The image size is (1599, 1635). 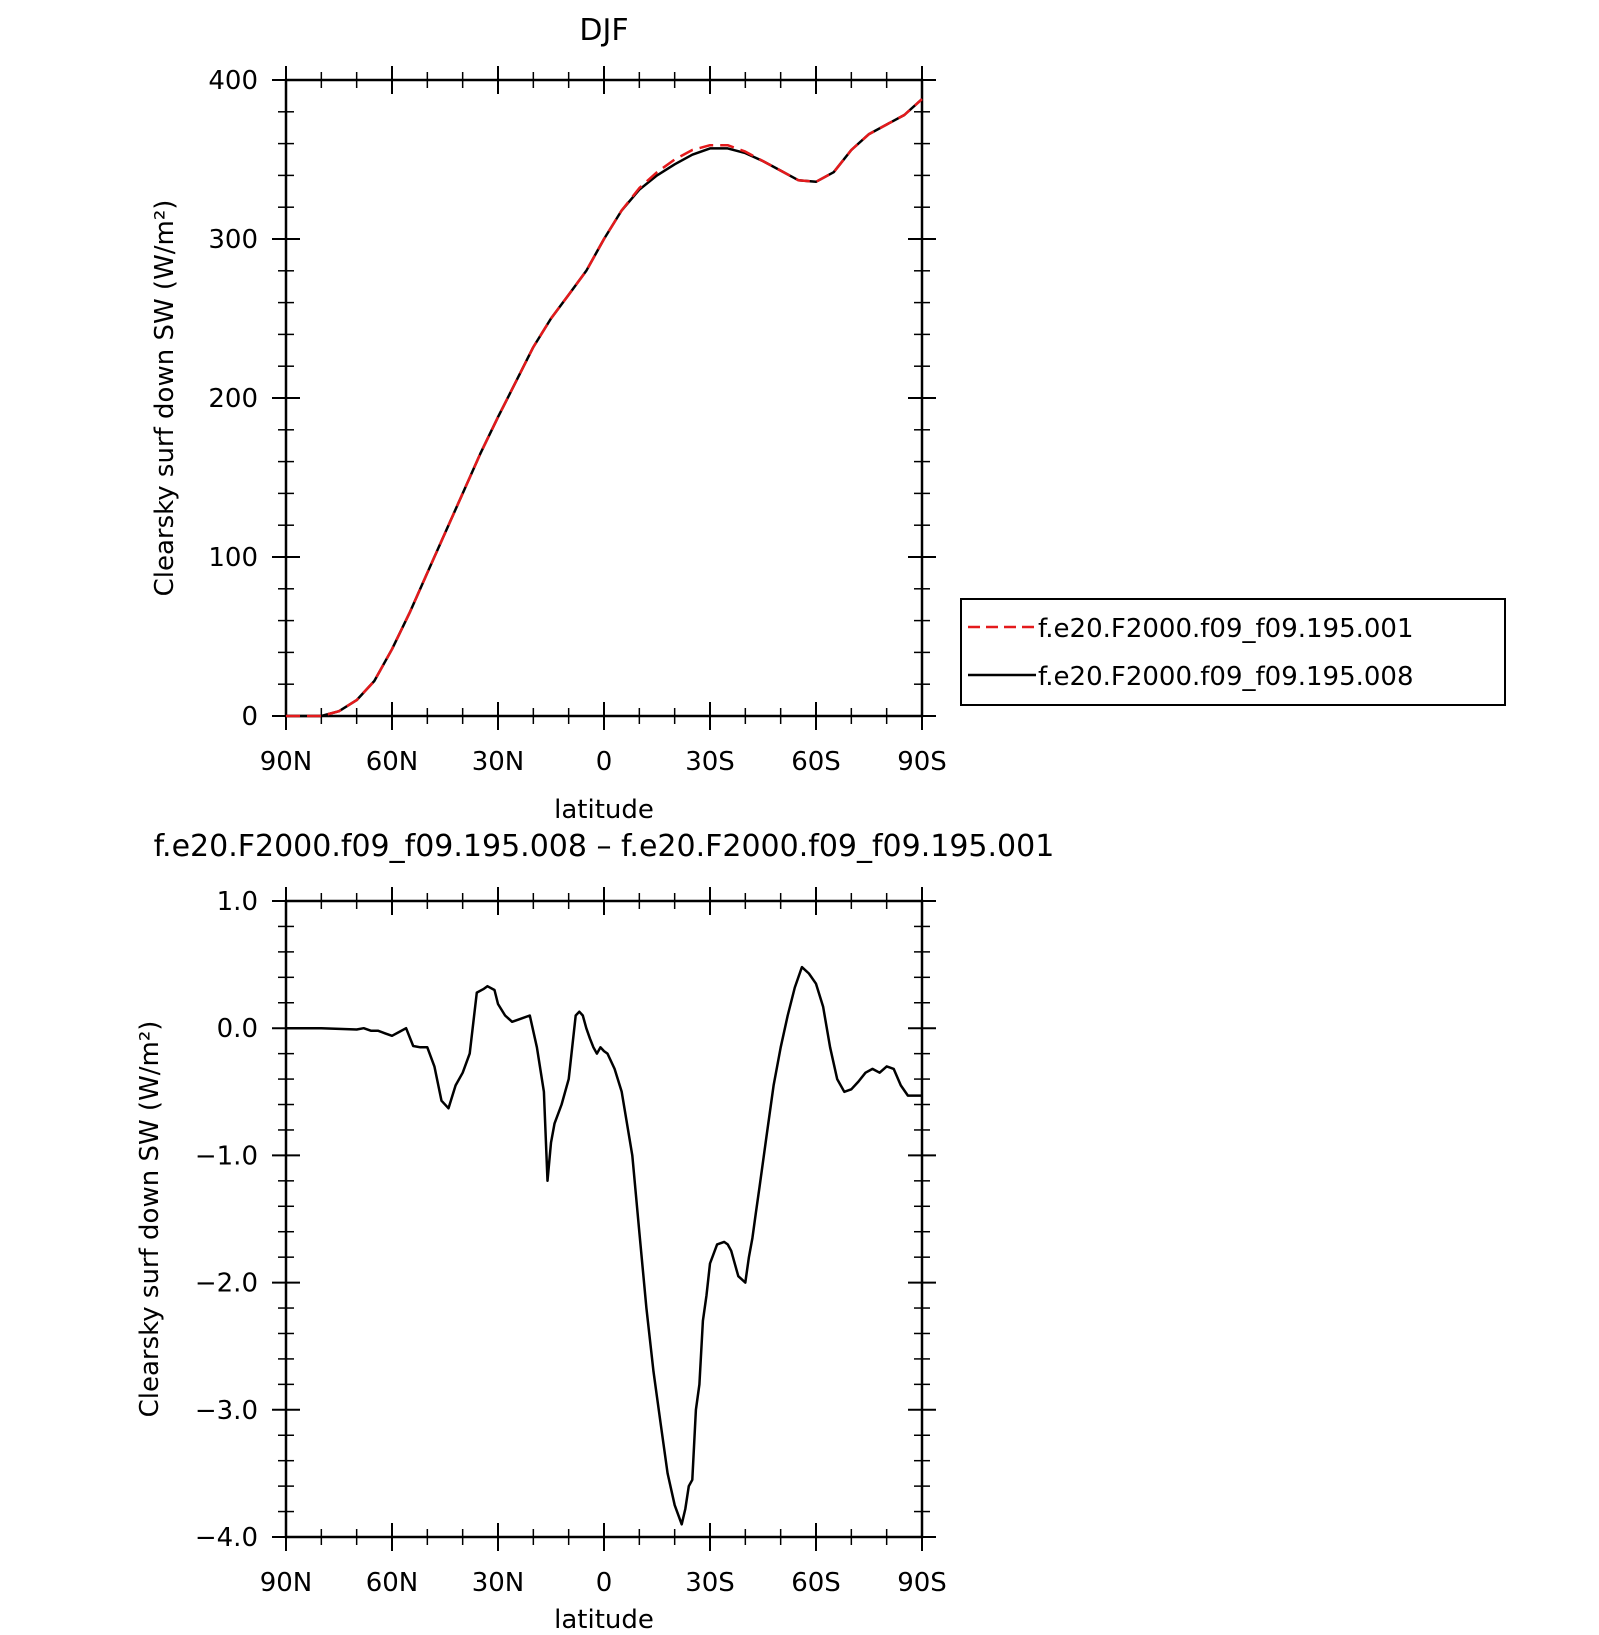 I want to click on chart-title-top: DJF, so click(x=603, y=30).